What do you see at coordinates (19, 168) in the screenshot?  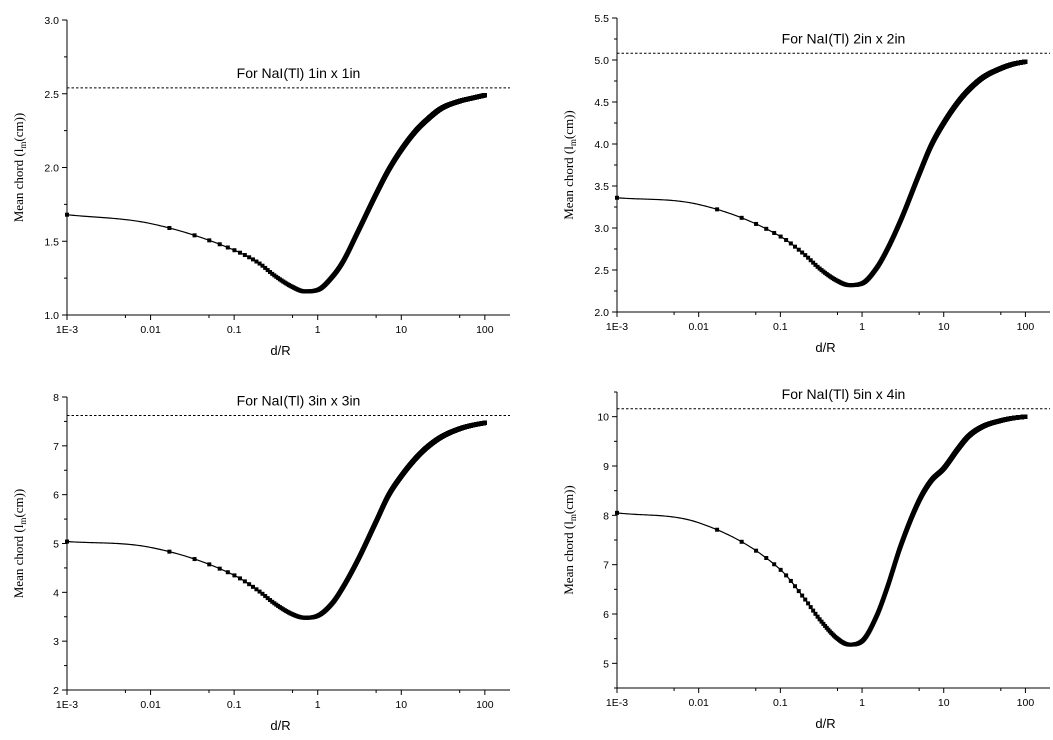 I see `y-axis-label: Mean chord (lm(cm))` at bounding box center [19, 168].